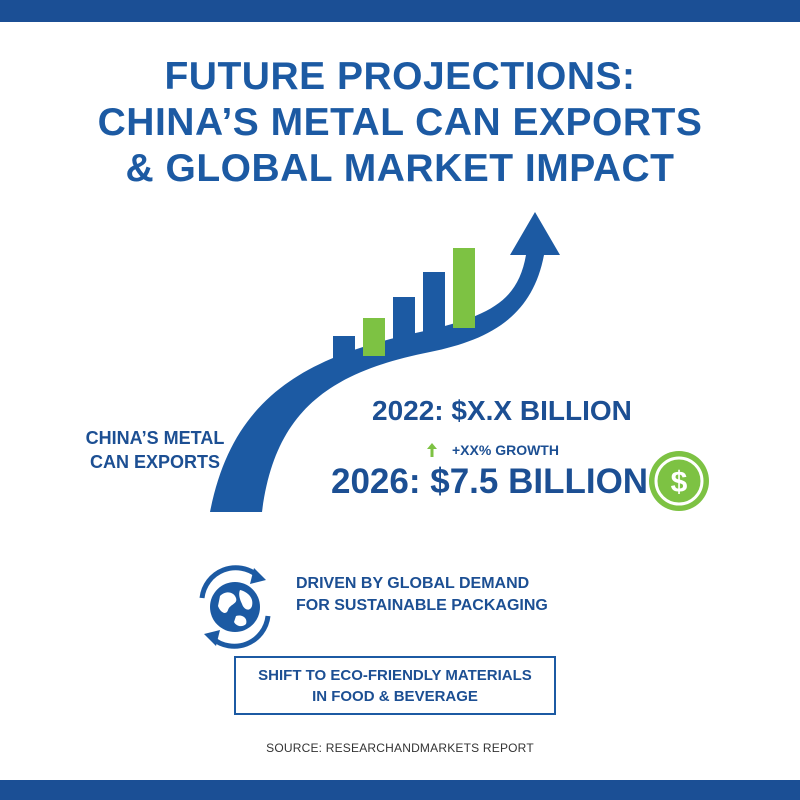  Describe the element at coordinates (400, 76) in the screenshot. I see `title-line-1: FUTURE PROJECTIONS:` at that location.